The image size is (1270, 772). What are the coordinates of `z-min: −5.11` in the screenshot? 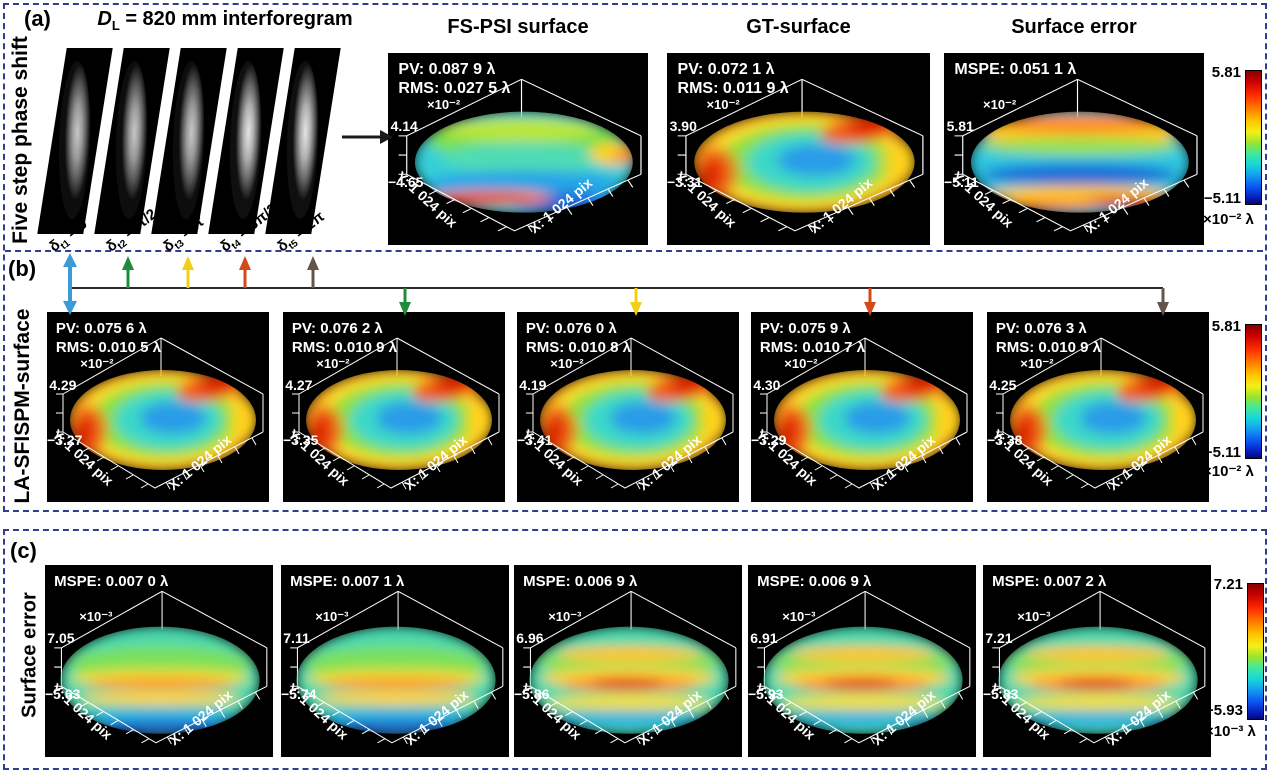 It's located at (961, 181).